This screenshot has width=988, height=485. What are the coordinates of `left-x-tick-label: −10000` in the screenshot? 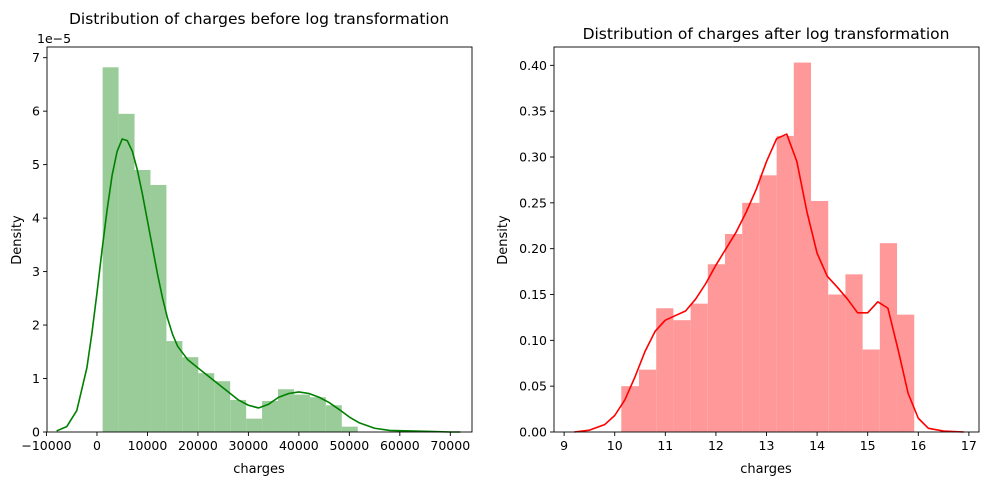 It's located at (46, 445).